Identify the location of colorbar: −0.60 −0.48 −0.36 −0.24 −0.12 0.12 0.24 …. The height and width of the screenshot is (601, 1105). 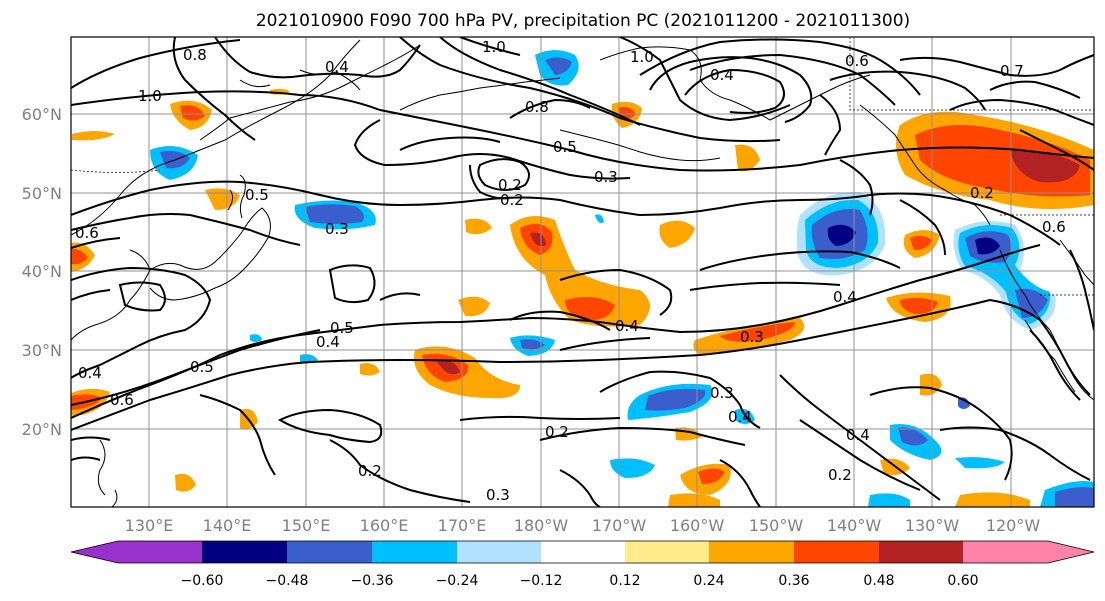
(582, 564).